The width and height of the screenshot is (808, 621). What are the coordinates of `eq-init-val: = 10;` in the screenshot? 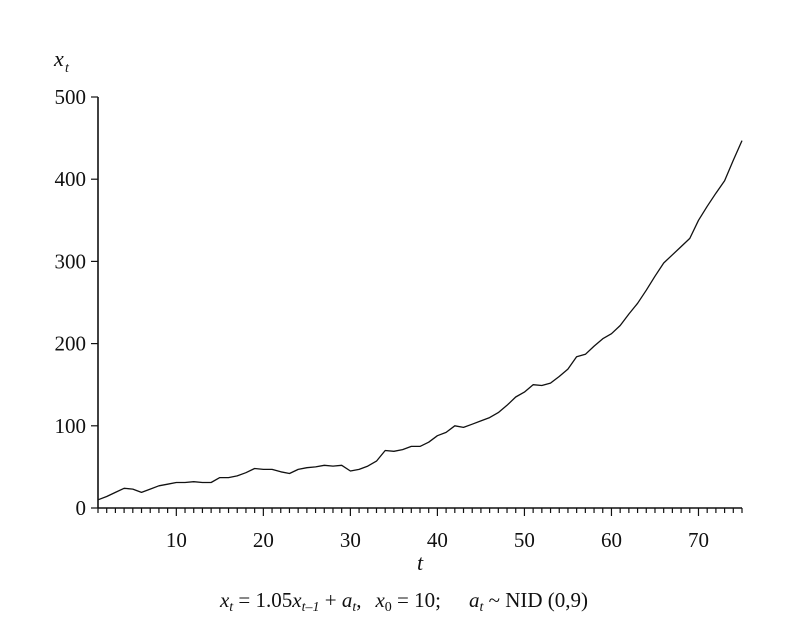 It's located at (419, 600).